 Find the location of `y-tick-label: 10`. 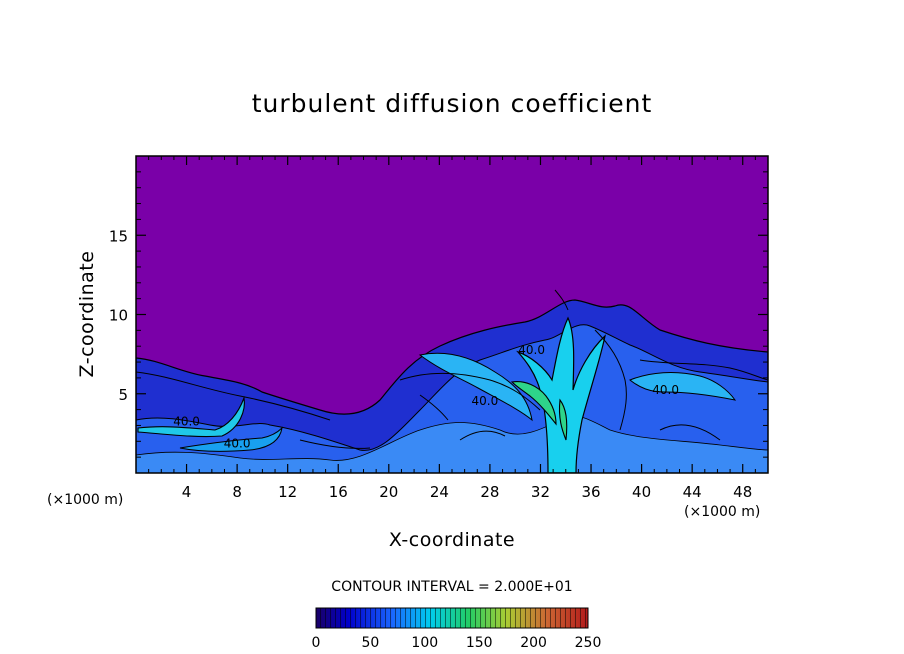

y-tick-label: 10 is located at coordinates (118, 316).